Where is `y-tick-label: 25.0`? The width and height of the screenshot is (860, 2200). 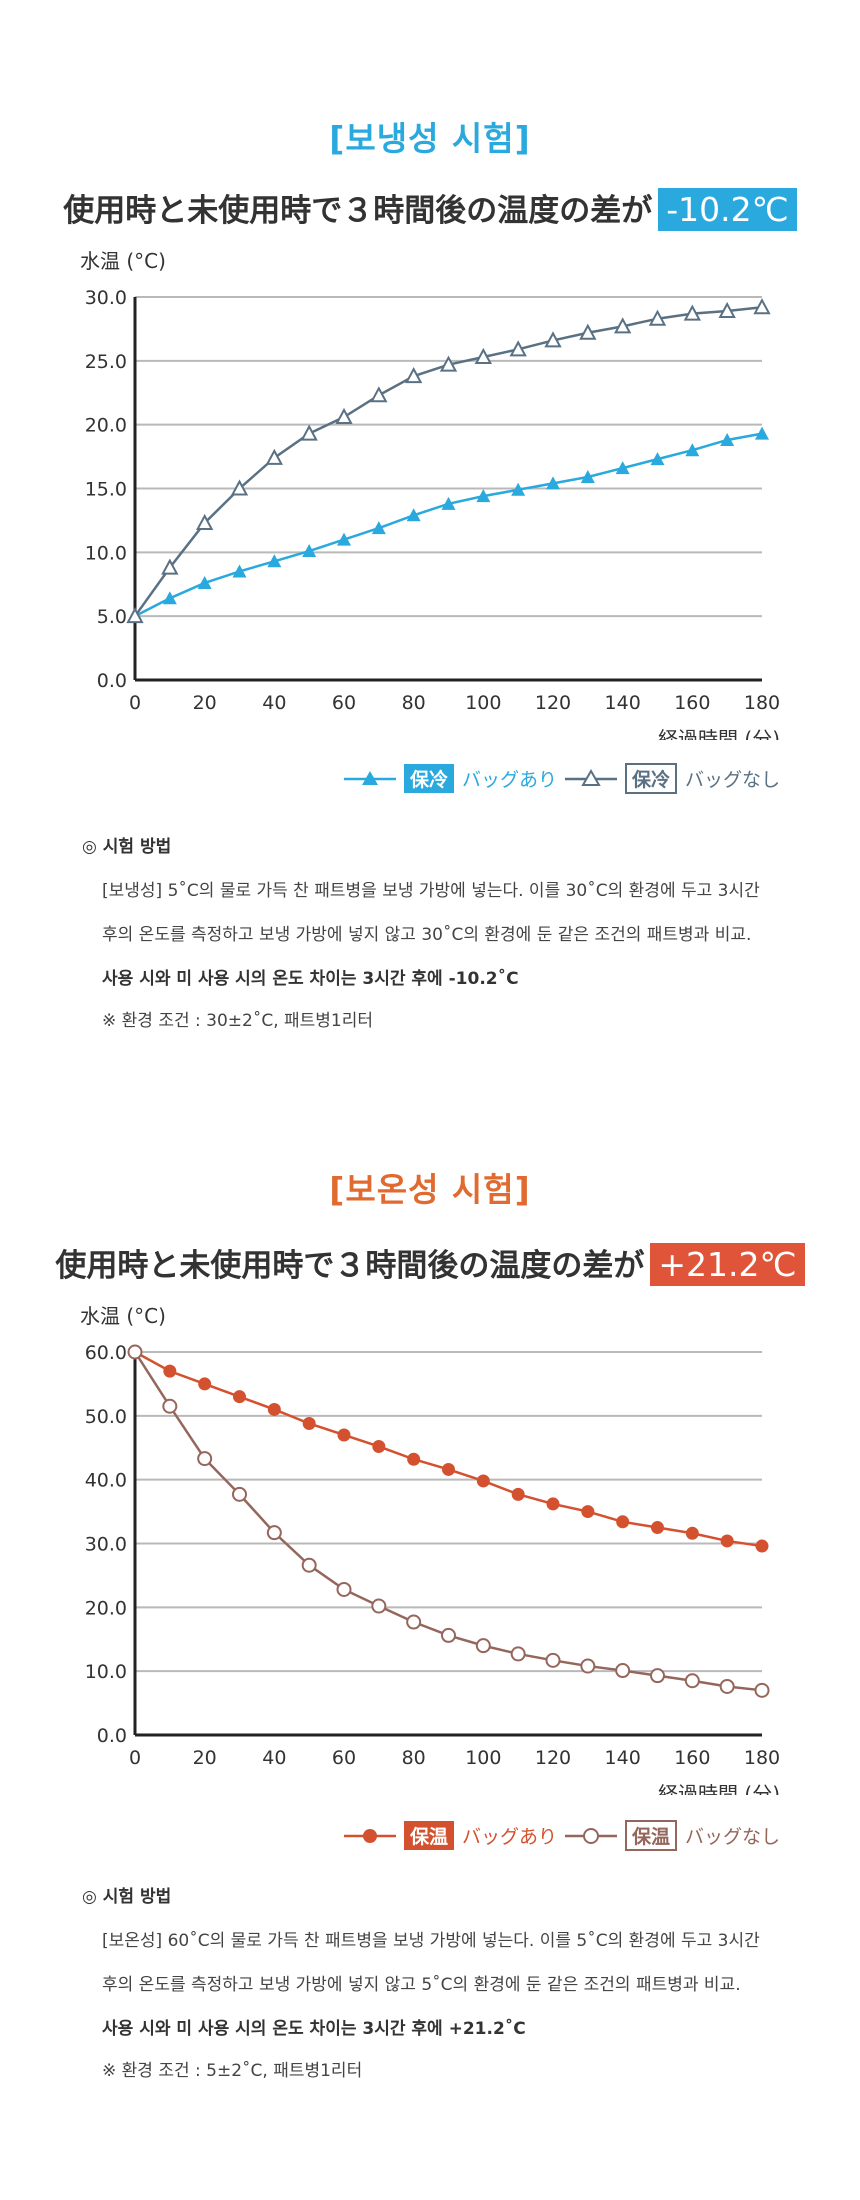 y-tick-label: 25.0 is located at coordinates (106, 362).